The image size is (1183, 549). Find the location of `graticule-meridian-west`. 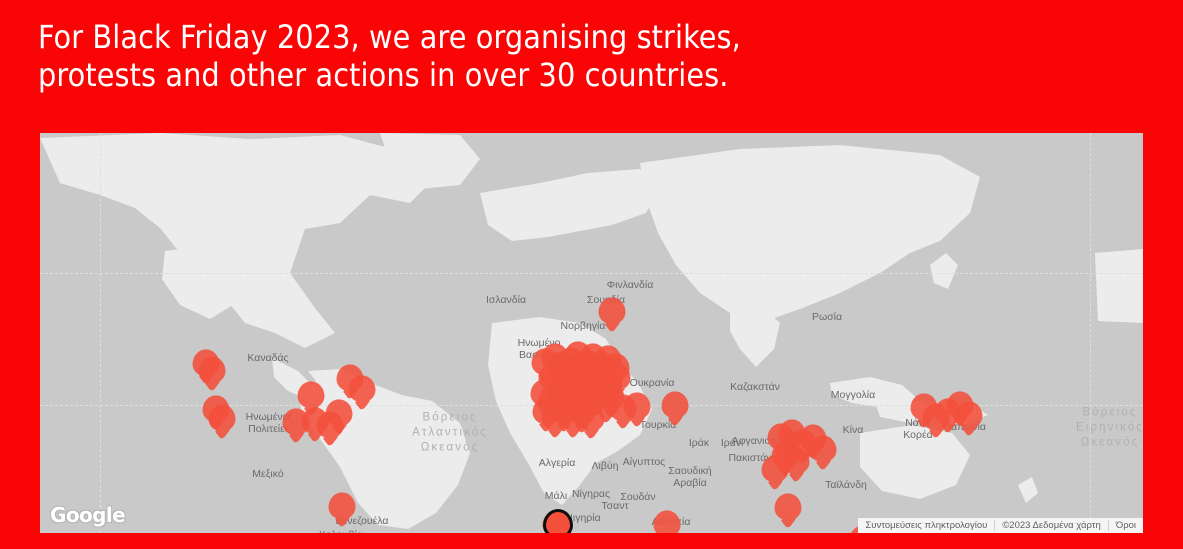

graticule-meridian-west is located at coordinates (100, 333).